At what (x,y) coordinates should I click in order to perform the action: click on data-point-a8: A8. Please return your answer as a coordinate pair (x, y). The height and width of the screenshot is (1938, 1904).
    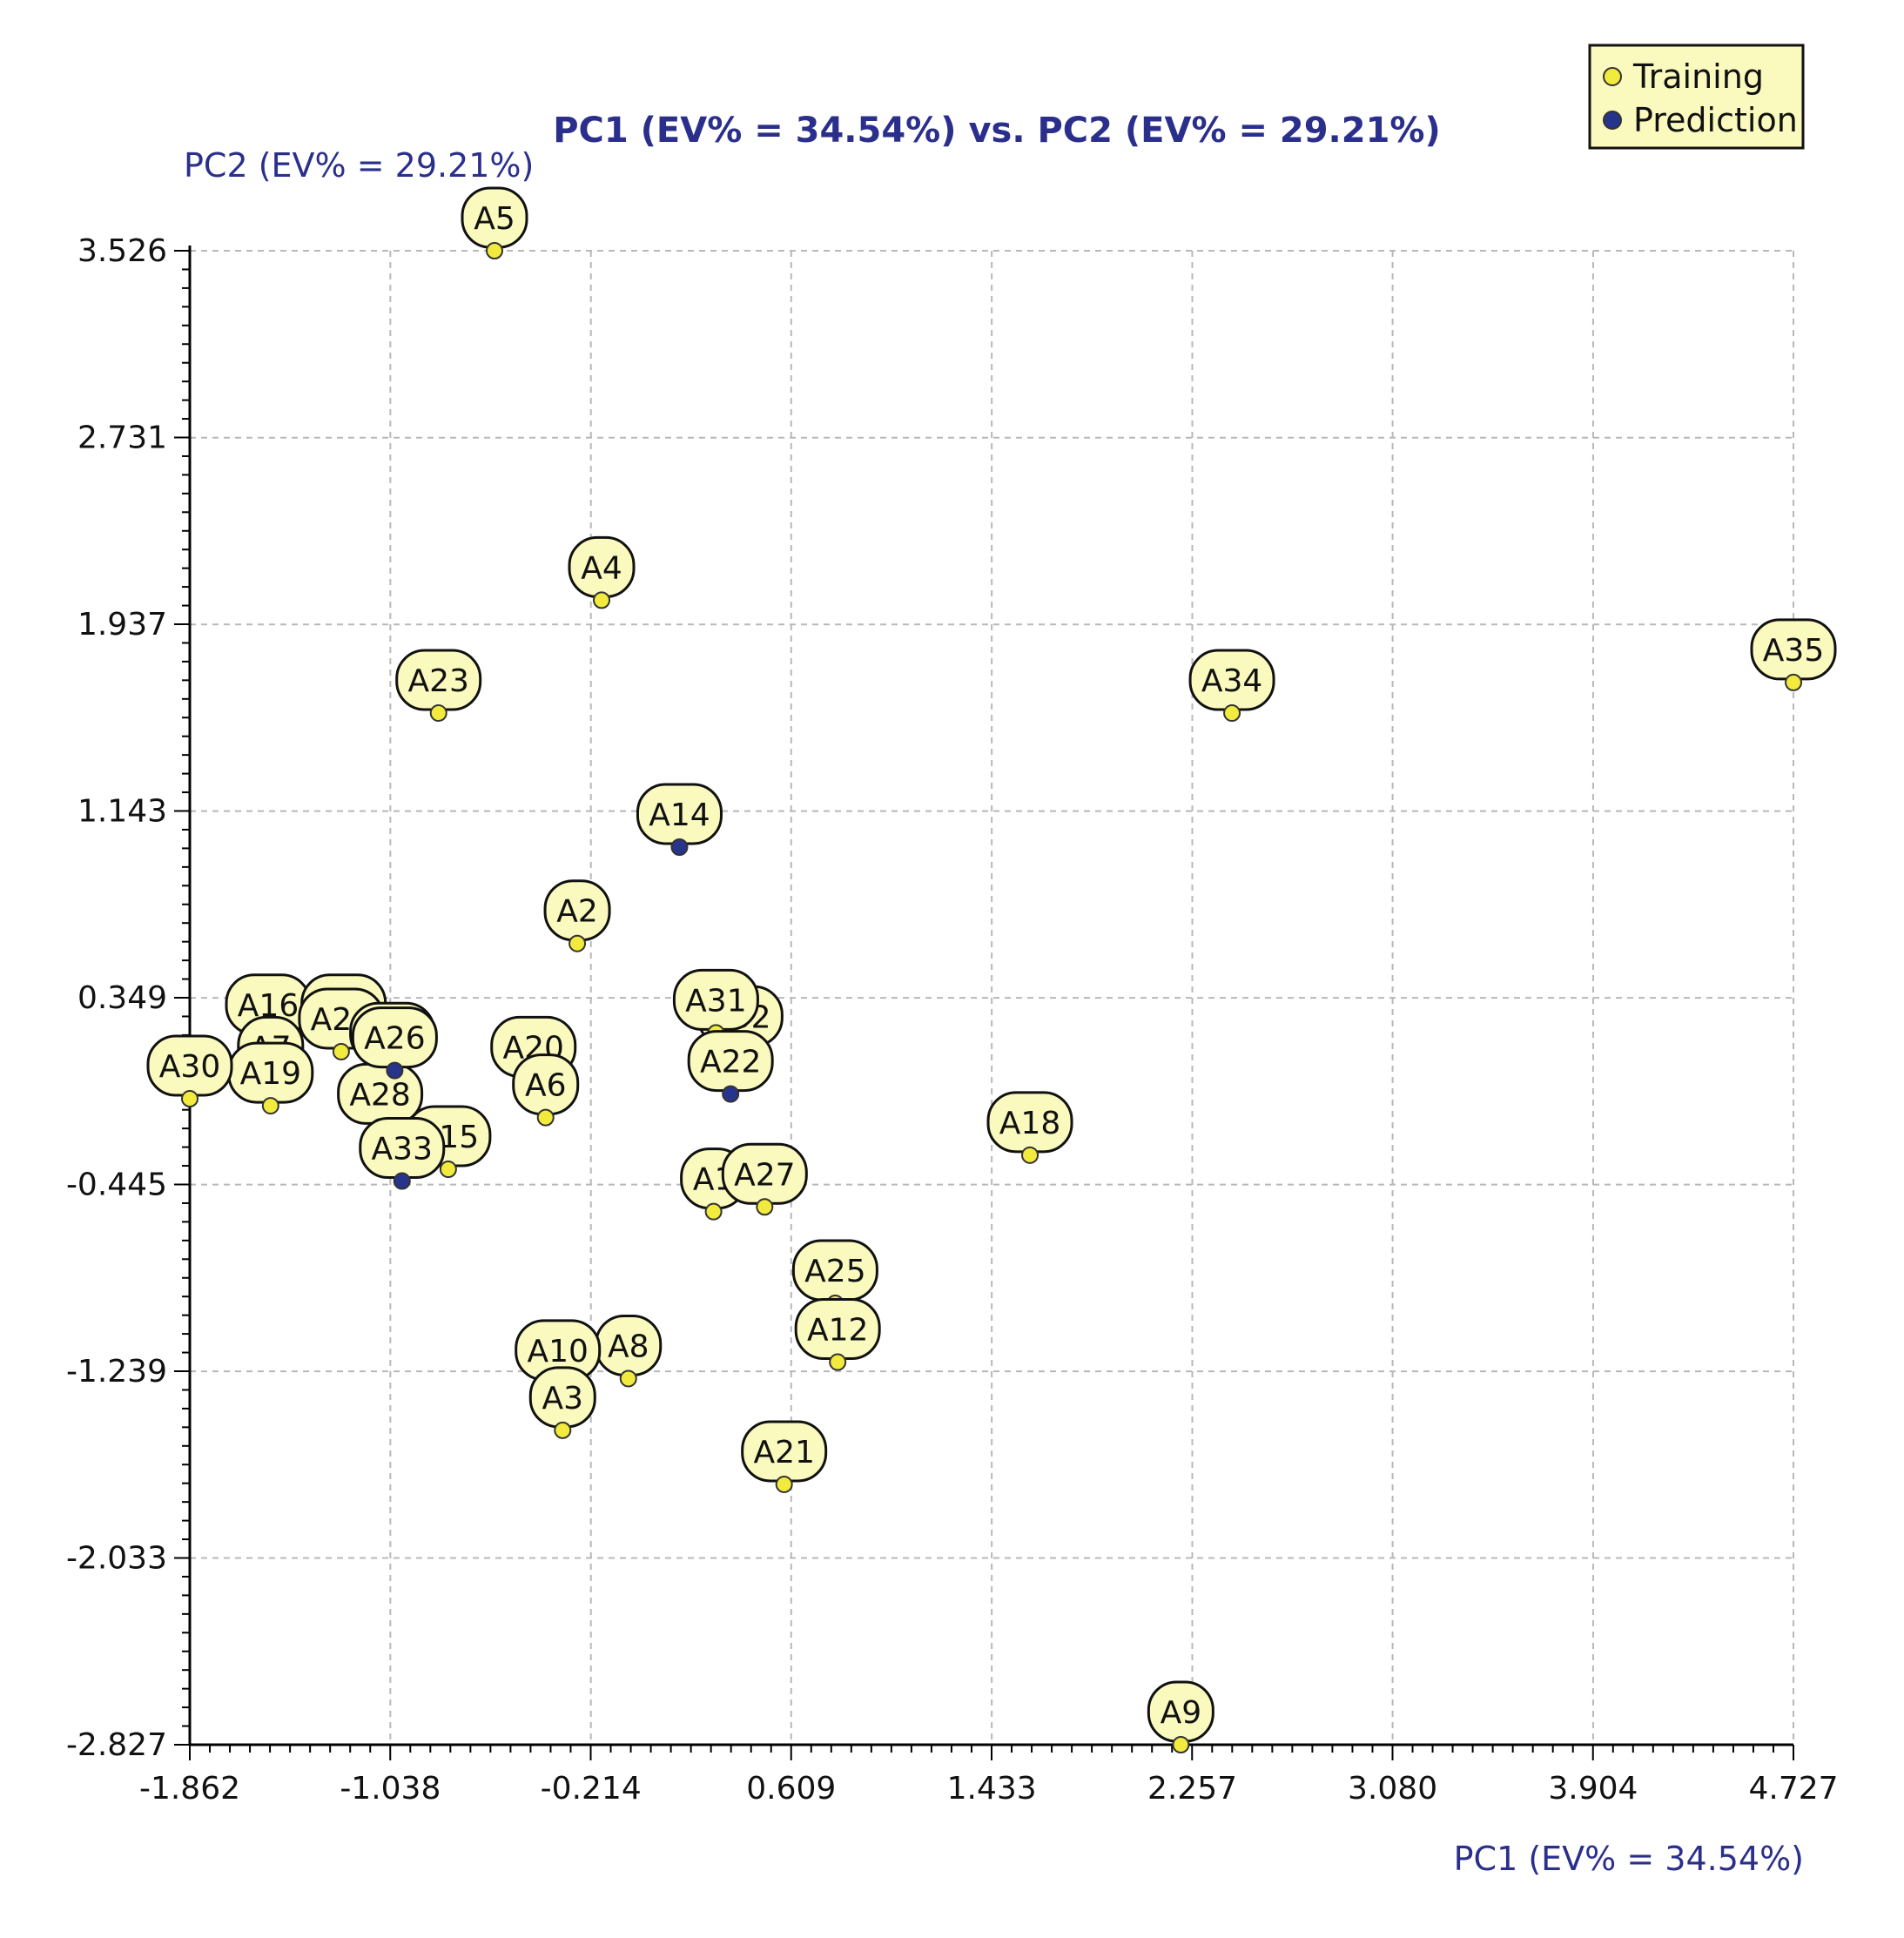
    Looking at the image, I should click on (629, 1351).